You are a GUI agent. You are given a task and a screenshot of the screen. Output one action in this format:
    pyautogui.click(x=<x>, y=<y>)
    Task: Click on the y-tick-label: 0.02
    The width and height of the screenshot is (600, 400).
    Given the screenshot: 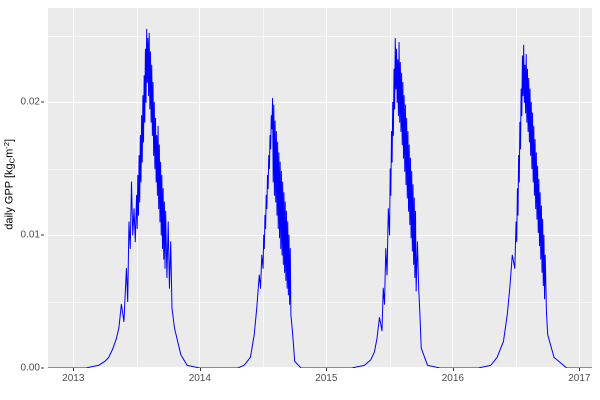 What is the action you would take?
    pyautogui.click(x=30, y=102)
    